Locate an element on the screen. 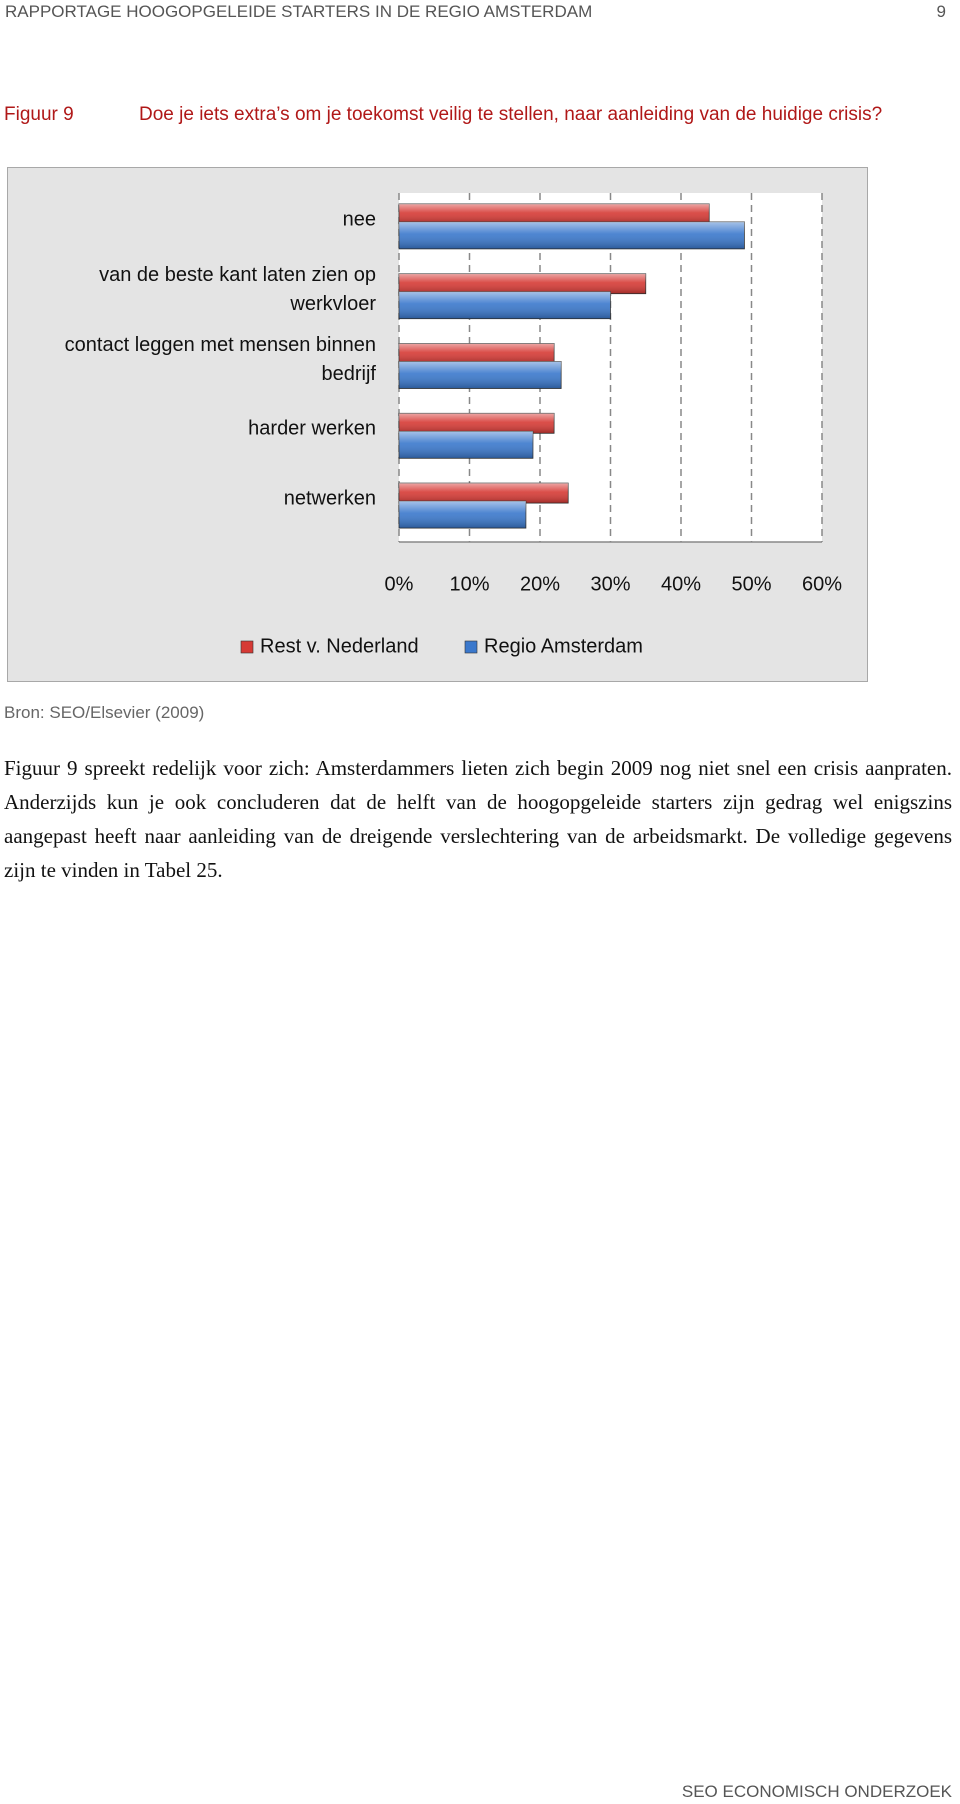 This screenshot has width=960, height=1804. x-tick-label: 30% is located at coordinates (610, 584).